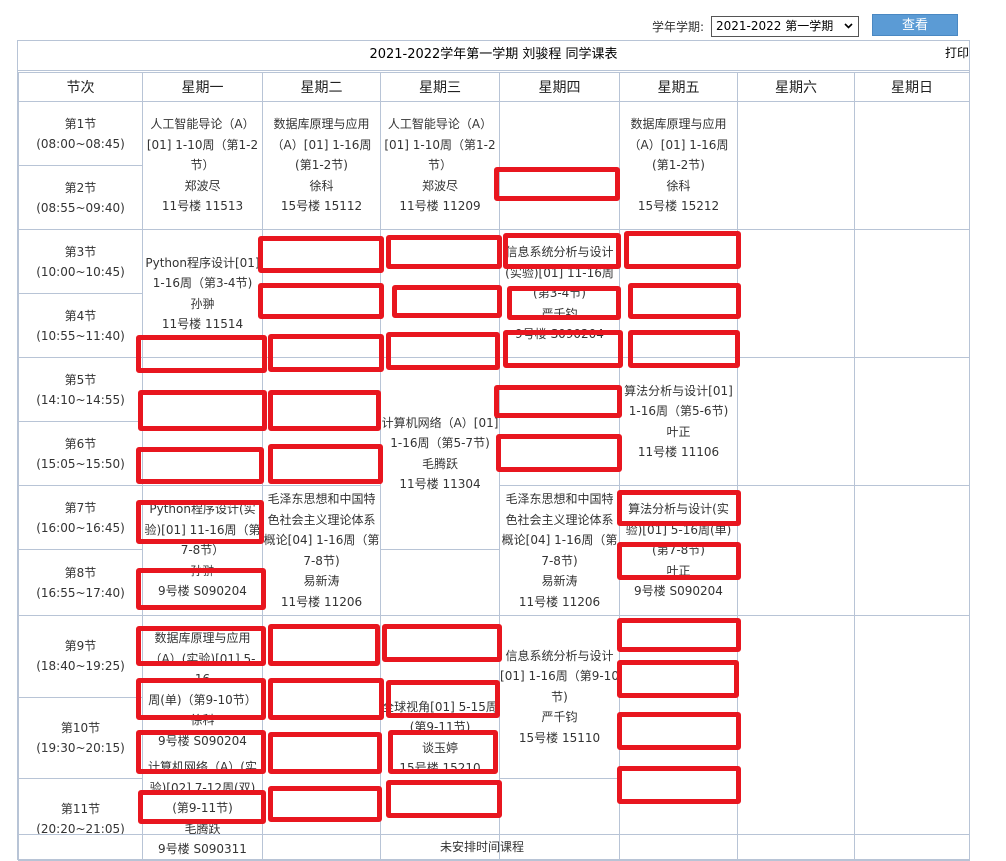 The image size is (1006, 861). I want to click on period-name: 第8节, so click(80, 572).